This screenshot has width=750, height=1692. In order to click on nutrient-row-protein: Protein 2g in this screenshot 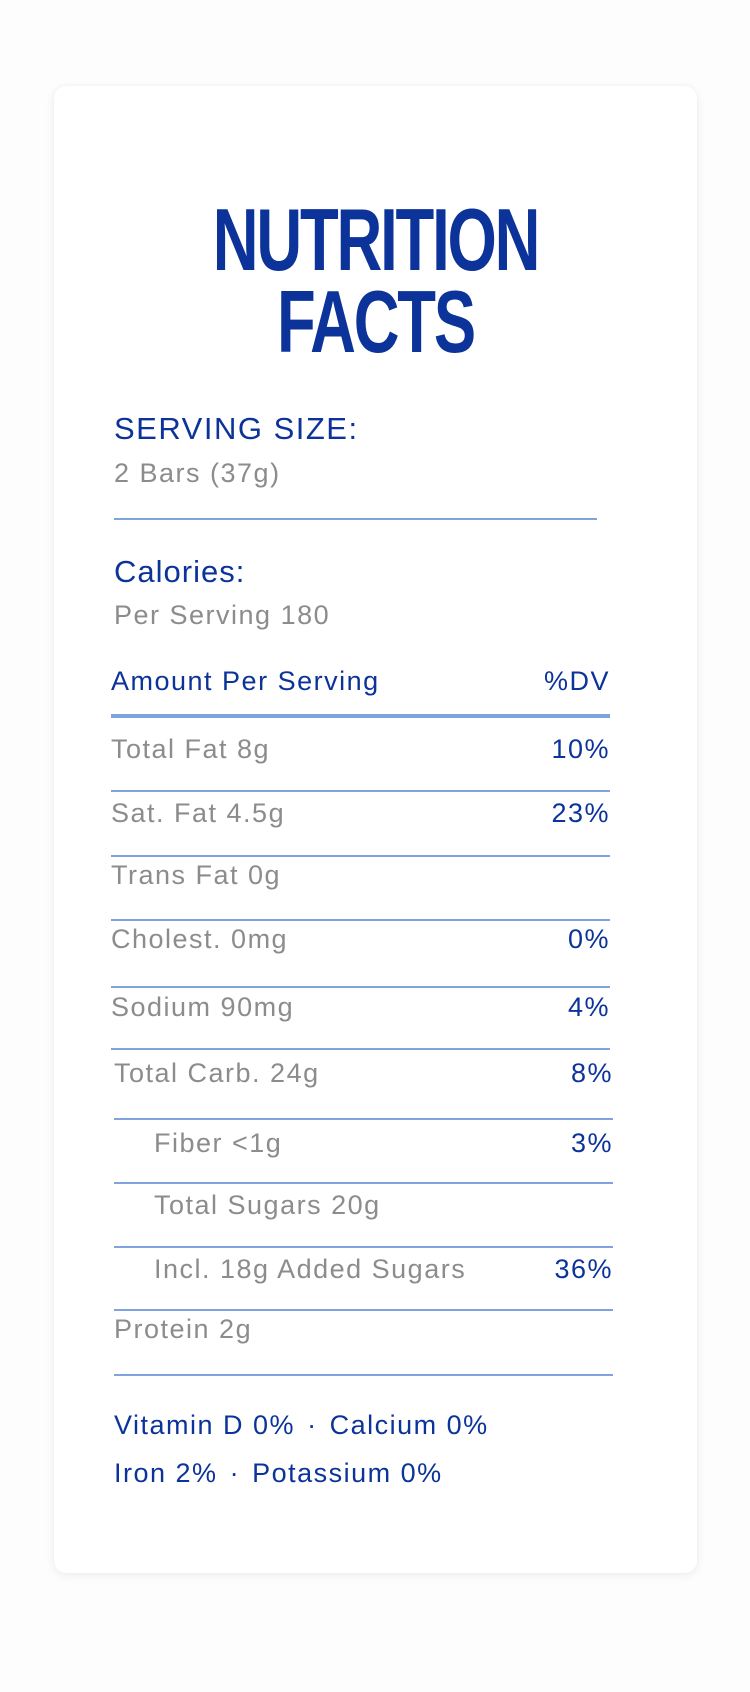, I will do `click(363, 1334)`.